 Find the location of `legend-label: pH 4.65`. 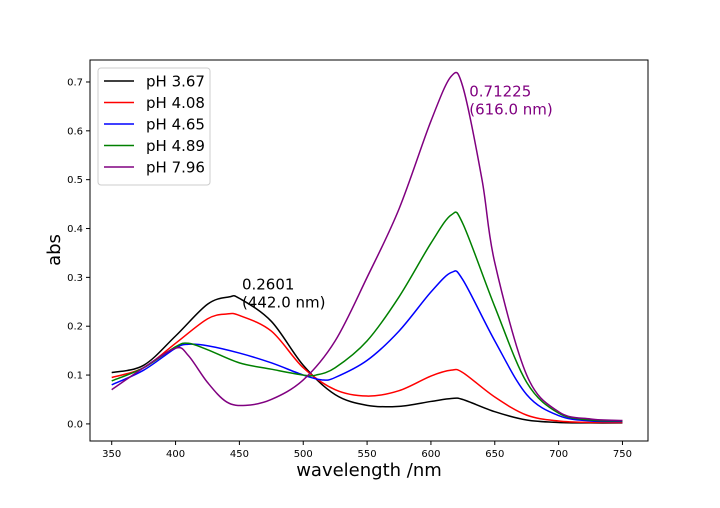

legend-label: pH 4.65 is located at coordinates (175, 125).